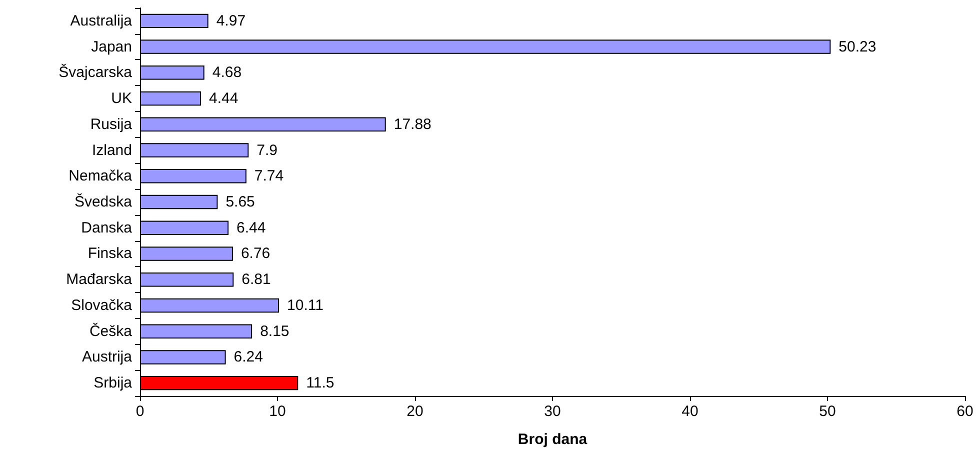 The width and height of the screenshot is (980, 474). What do you see at coordinates (240, 202) in the screenshot?
I see `data-label: 5.65` at bounding box center [240, 202].